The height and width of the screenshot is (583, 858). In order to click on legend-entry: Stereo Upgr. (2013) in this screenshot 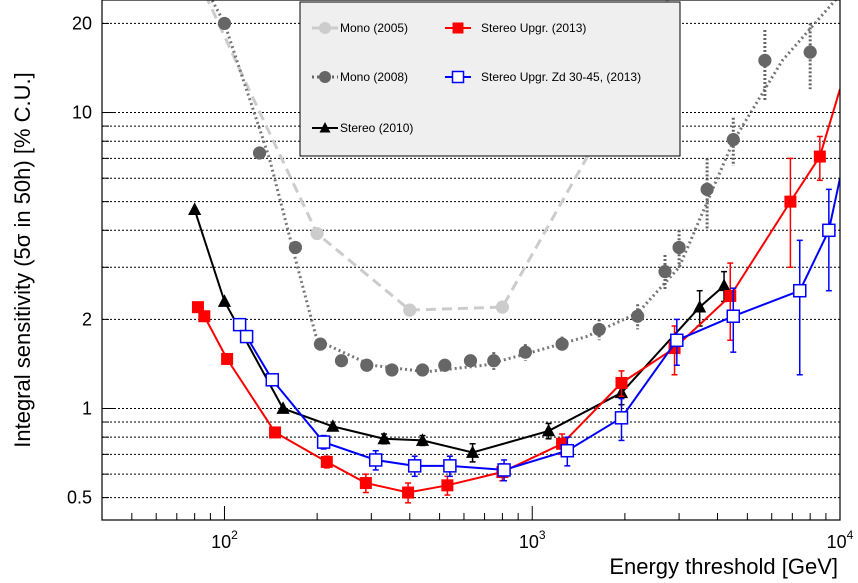, I will do `click(515, 28)`.